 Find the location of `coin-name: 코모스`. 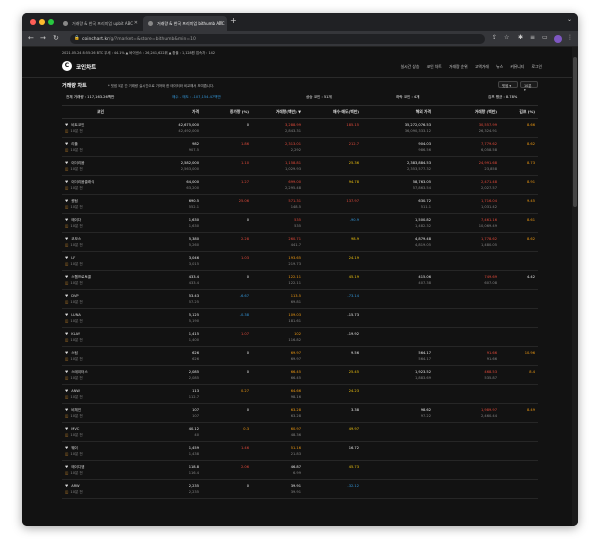

coin-name: 코모스 is located at coordinates (76, 238).